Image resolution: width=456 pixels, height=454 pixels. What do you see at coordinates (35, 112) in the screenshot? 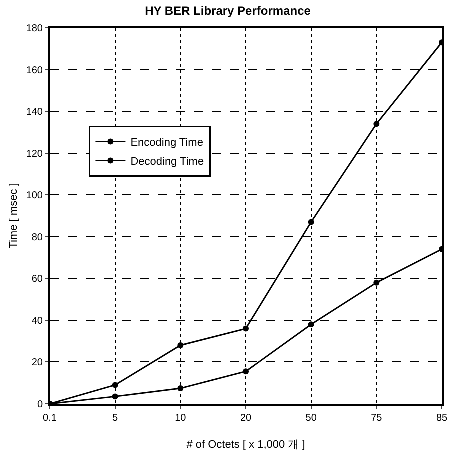
I see `y-tick-label: 140` at bounding box center [35, 112].